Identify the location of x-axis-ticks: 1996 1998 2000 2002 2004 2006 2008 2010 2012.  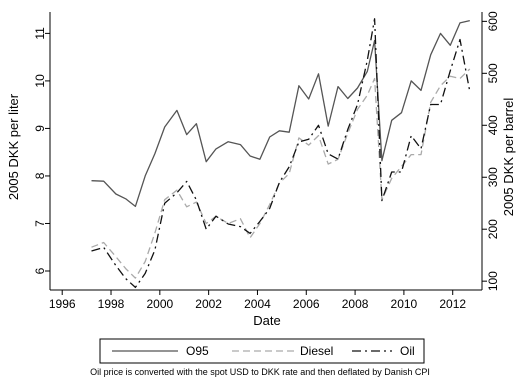
(257, 300).